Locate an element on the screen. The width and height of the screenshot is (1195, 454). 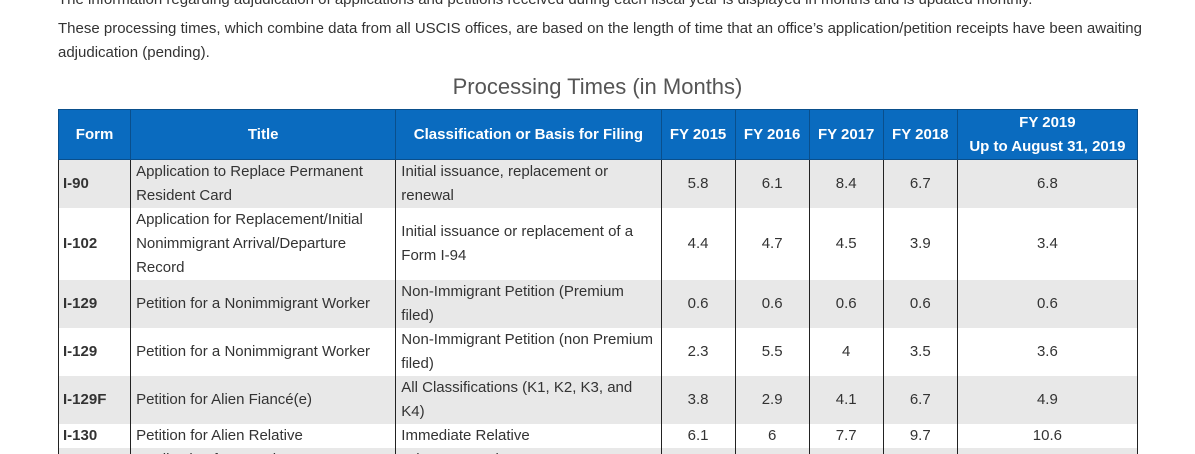
cell-fy2019: 3.4 is located at coordinates (1047, 244).